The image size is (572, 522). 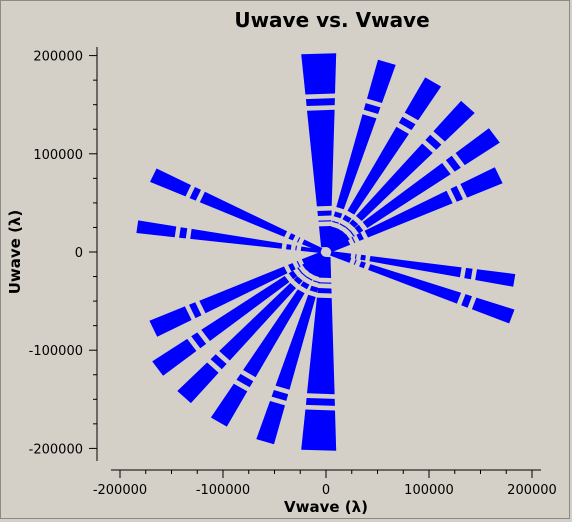 I want to click on y-ticks: 200000 100000 0 -100000 -200000, so click(x=63, y=253).